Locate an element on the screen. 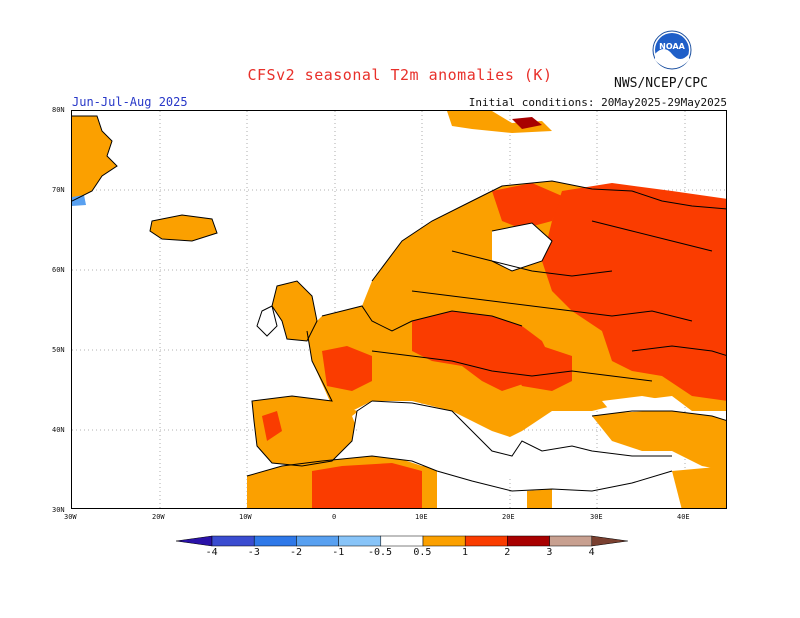 Image resolution: width=800 pixels, height=618 pixels. legend-label: -1 is located at coordinates (338, 552).